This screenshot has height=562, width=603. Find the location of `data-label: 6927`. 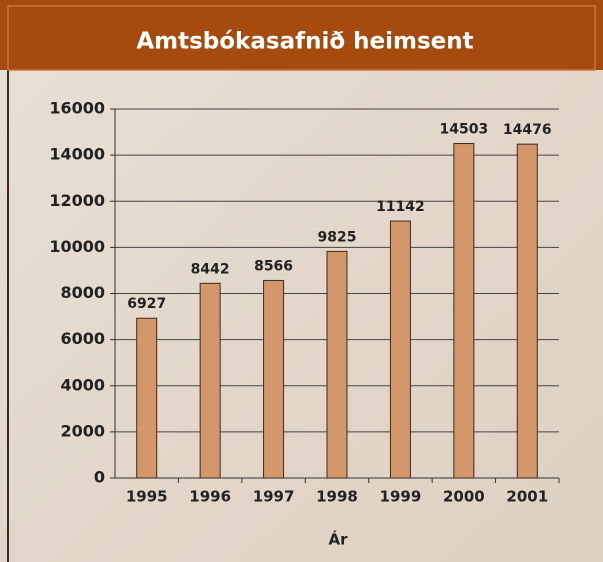

data-label: 6927 is located at coordinates (146, 304).